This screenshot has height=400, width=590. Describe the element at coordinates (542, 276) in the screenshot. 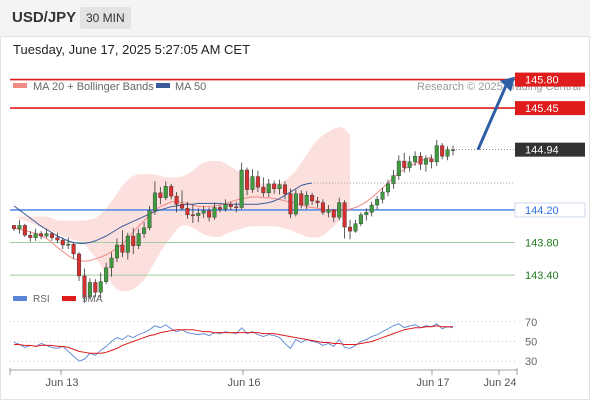

I see `level-label-143.40: 143.40` at that location.